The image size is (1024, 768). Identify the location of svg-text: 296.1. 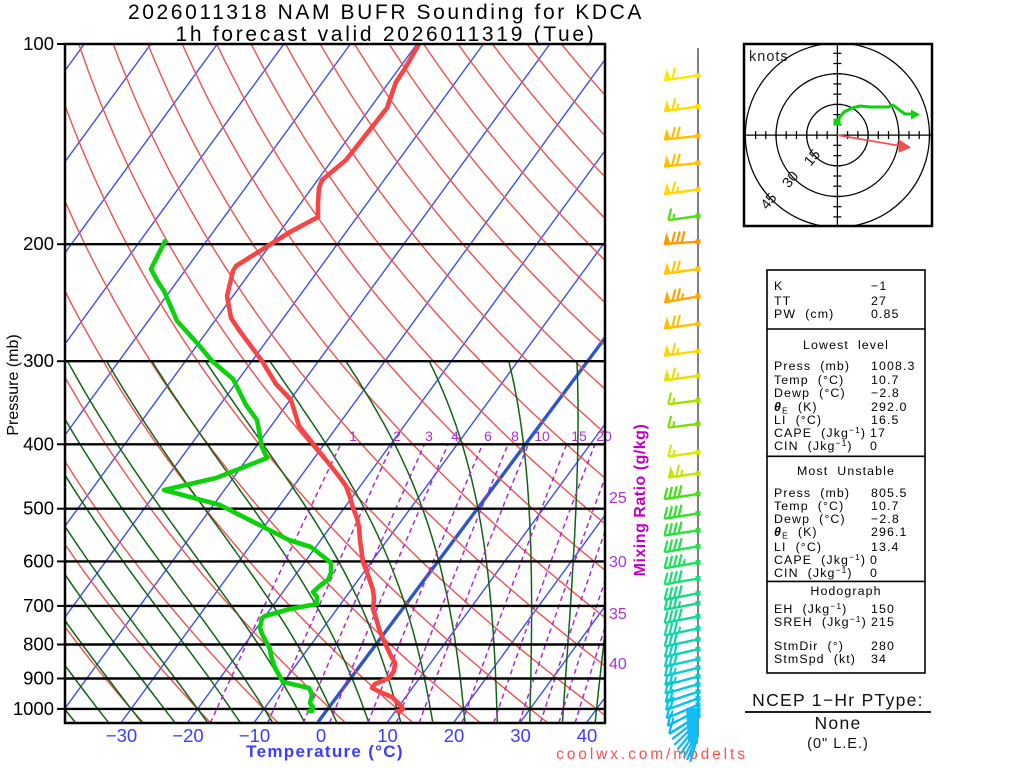
(889, 532).